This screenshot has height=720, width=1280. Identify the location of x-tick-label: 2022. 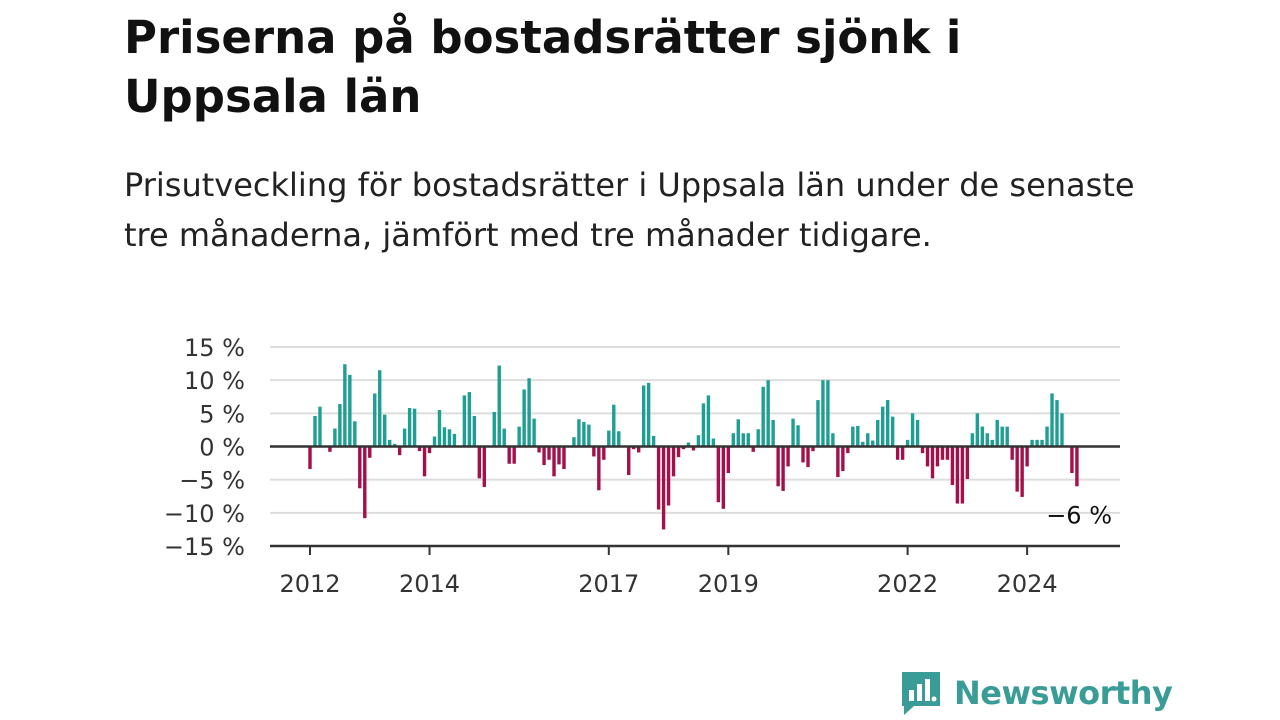
(907, 584).